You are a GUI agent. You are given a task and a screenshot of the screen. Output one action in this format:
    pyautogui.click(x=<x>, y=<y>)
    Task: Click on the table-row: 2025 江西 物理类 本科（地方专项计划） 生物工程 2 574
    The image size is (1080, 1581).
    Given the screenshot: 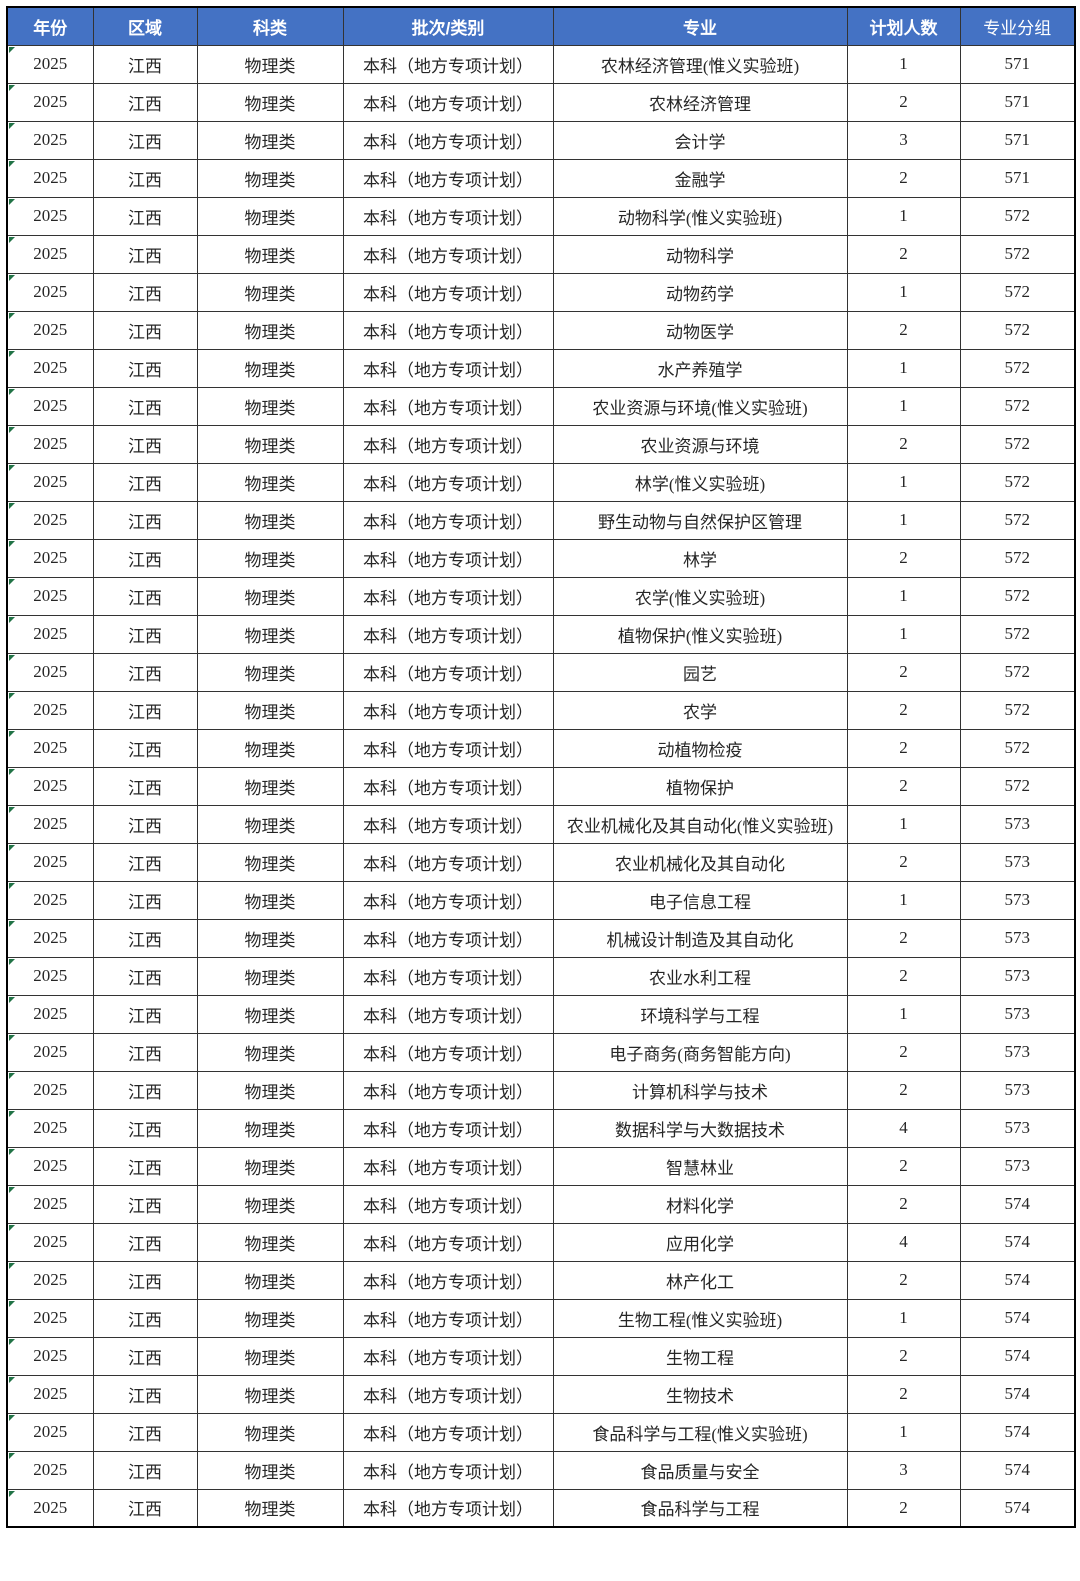 What is the action you would take?
    pyautogui.click(x=541, y=1356)
    